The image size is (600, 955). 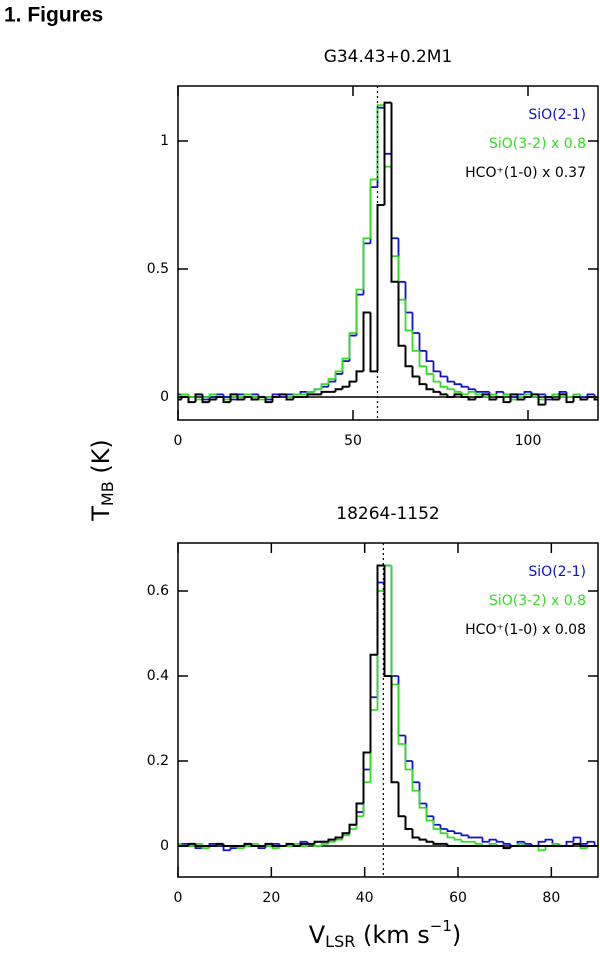 What do you see at coordinates (101, 514) in the screenshot?
I see `y-label-base: T` at bounding box center [101, 514].